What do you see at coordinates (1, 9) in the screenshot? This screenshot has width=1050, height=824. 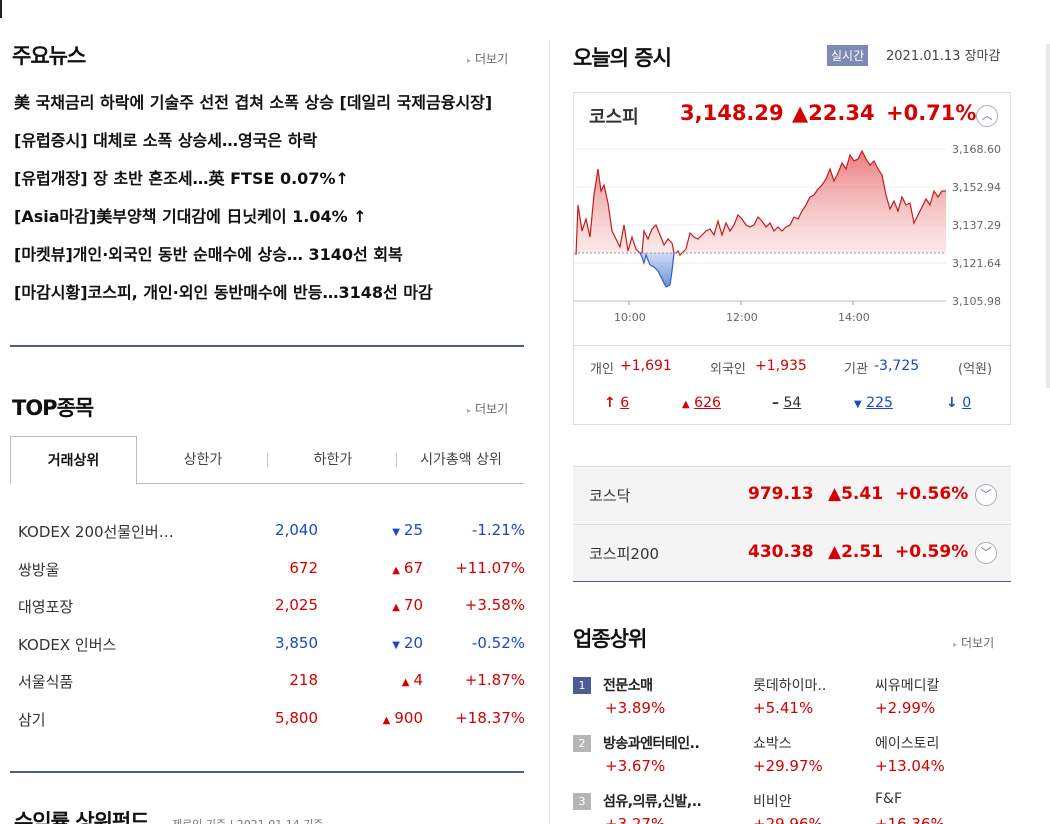 I see `edge-bar` at bounding box center [1, 9].